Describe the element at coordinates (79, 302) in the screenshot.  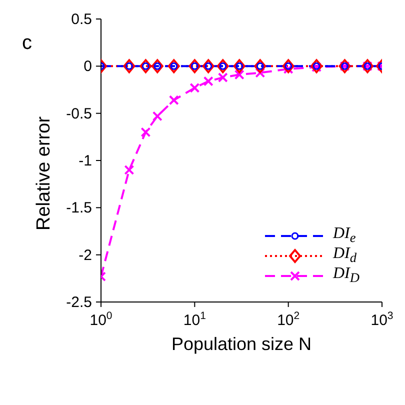
I see `y-tick-label: -2.5` at that location.